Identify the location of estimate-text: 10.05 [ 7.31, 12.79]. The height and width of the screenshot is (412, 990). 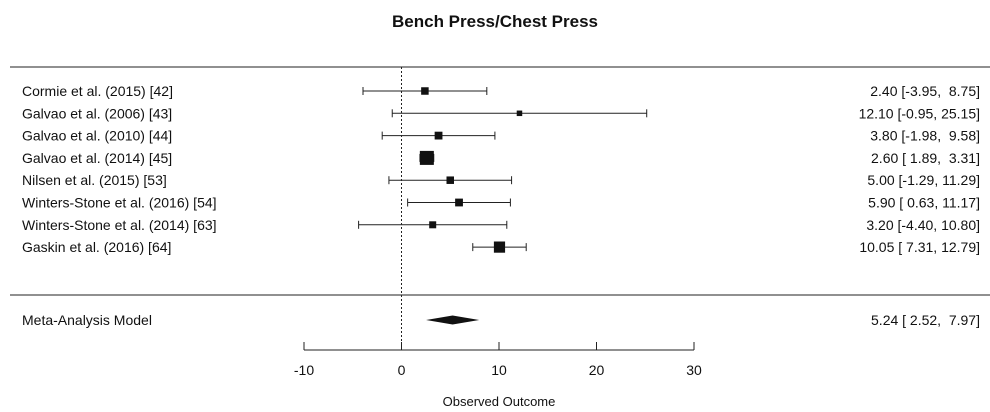
(919, 247).